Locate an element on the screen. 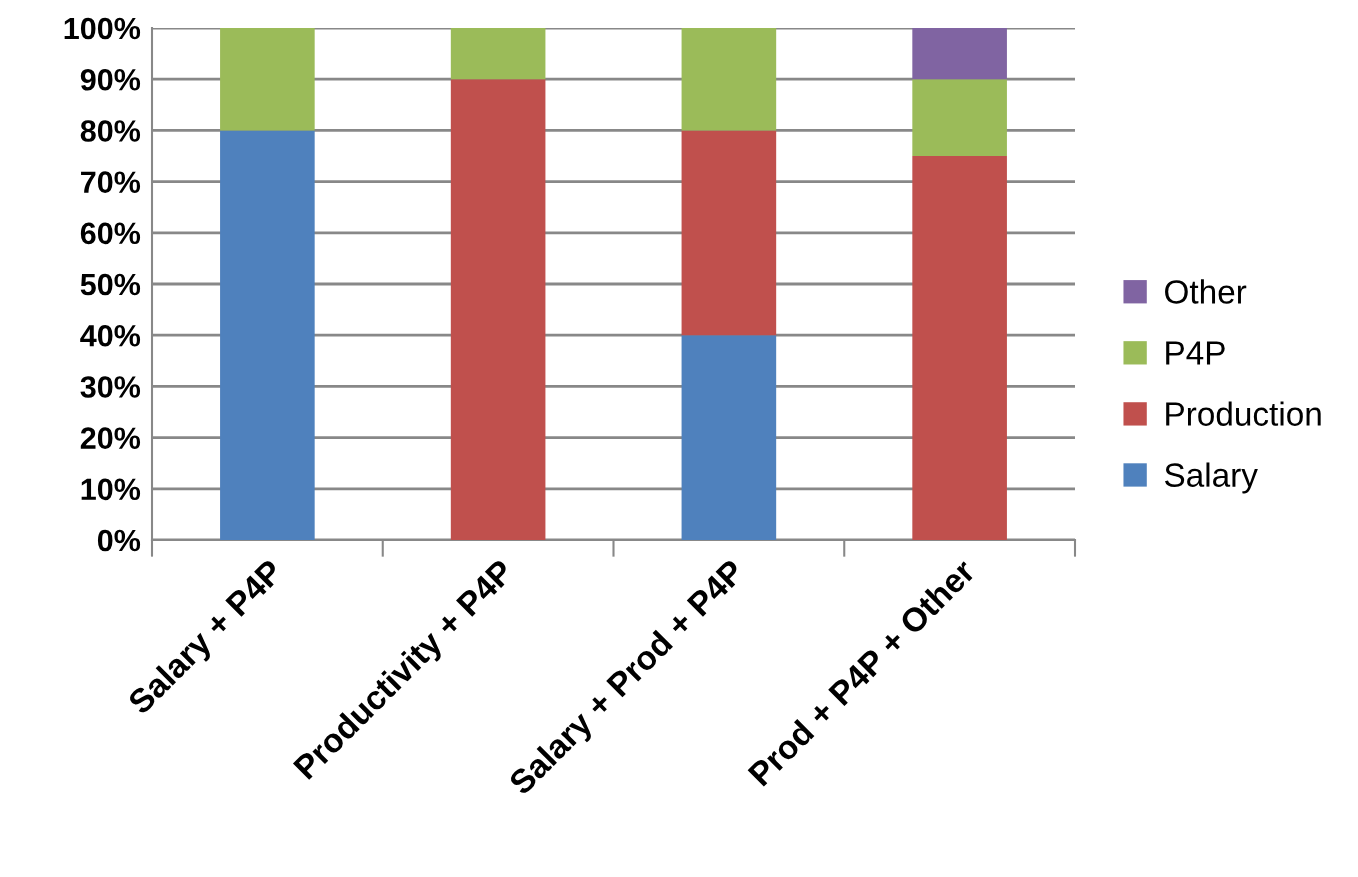  y-tick-label: 40% is located at coordinates (110, 335).